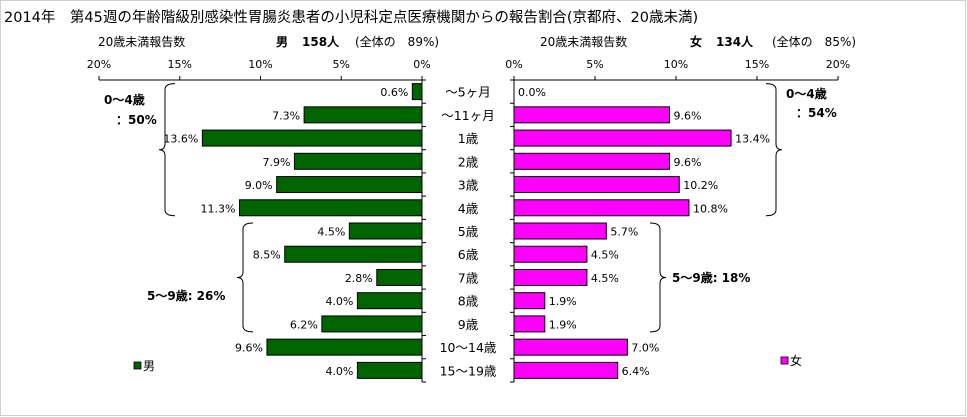  What do you see at coordinates (142, 42) in the screenshot?
I see `male-header-label: 20歳未満報告数` at bounding box center [142, 42].